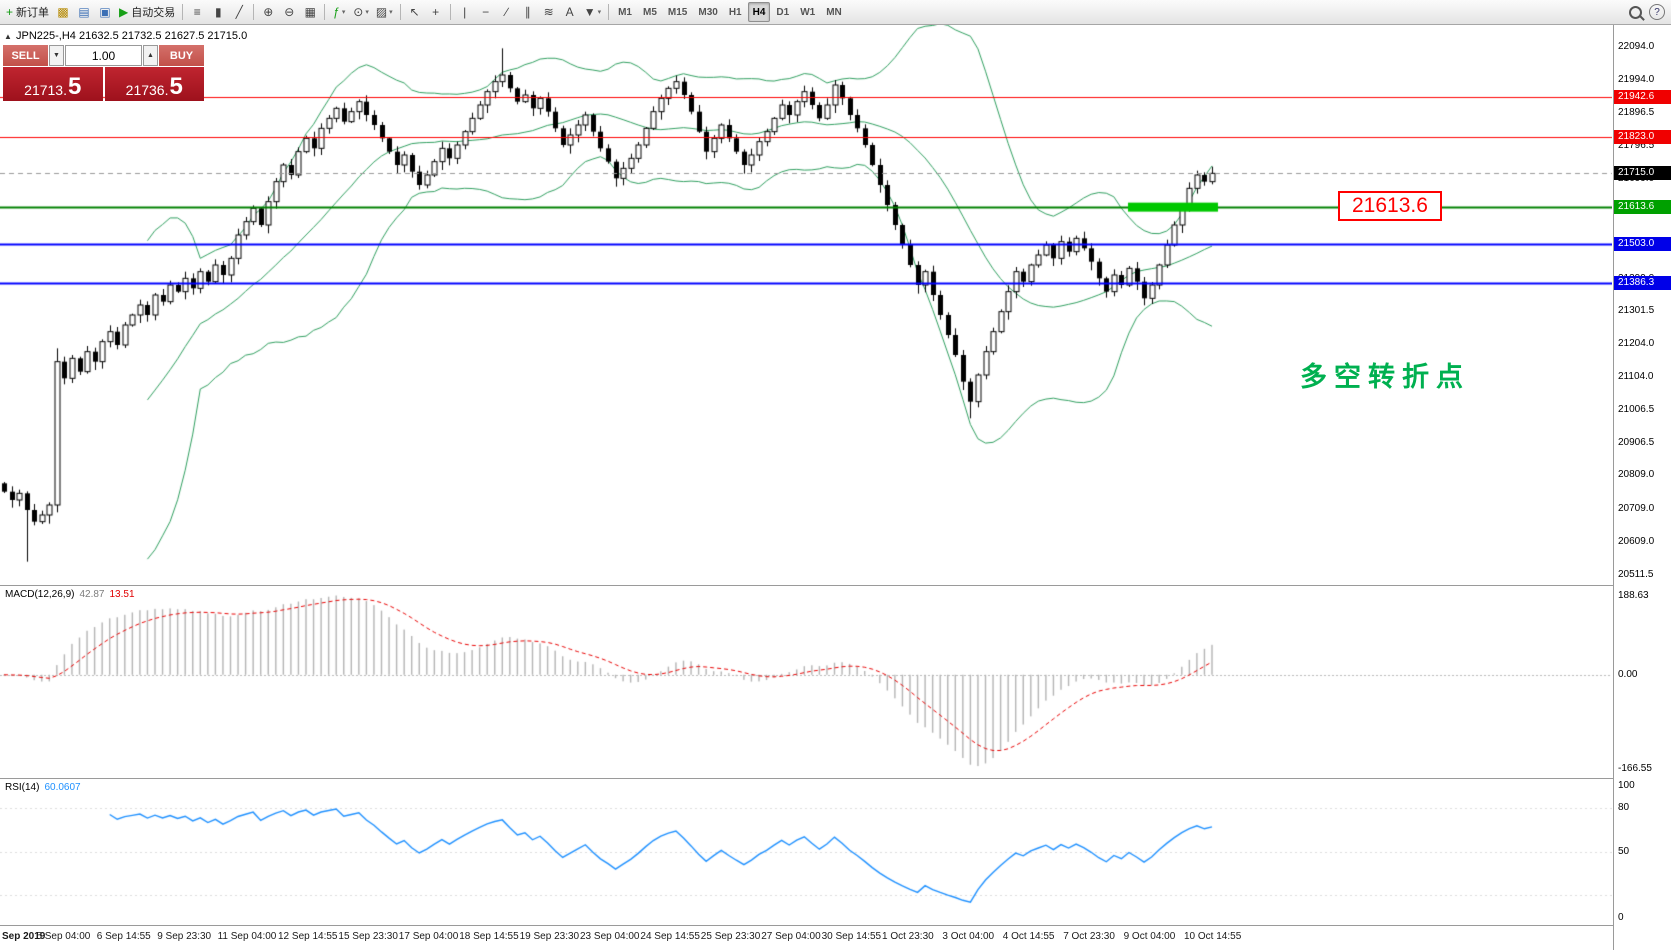 This screenshot has height=950, width=1671. I want to click on price-axis-label: 21301.5, so click(1636, 311).